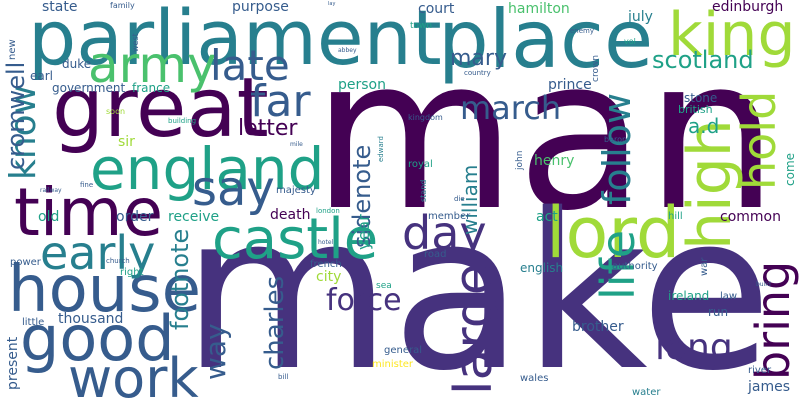  Describe the element at coordinates (260, 7) in the screenshot. I see `word-purpose: purpose` at that location.